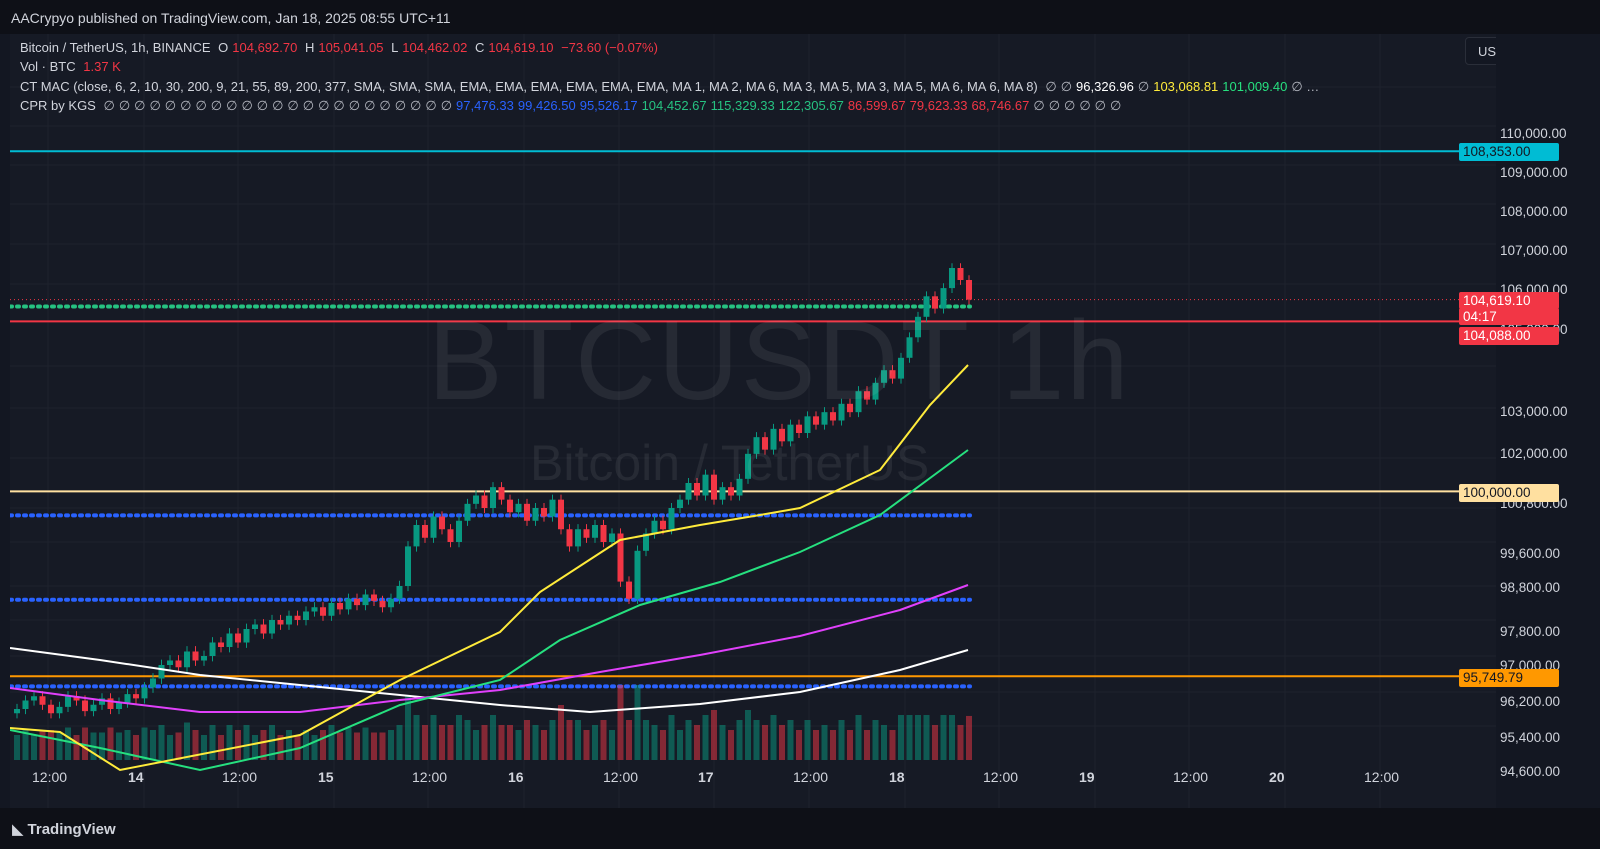 Image resolution: width=1600 pixels, height=849 pixels. Describe the element at coordinates (1105, 86) in the screenshot. I see `ctmac-value: 96,326.96` at that location.